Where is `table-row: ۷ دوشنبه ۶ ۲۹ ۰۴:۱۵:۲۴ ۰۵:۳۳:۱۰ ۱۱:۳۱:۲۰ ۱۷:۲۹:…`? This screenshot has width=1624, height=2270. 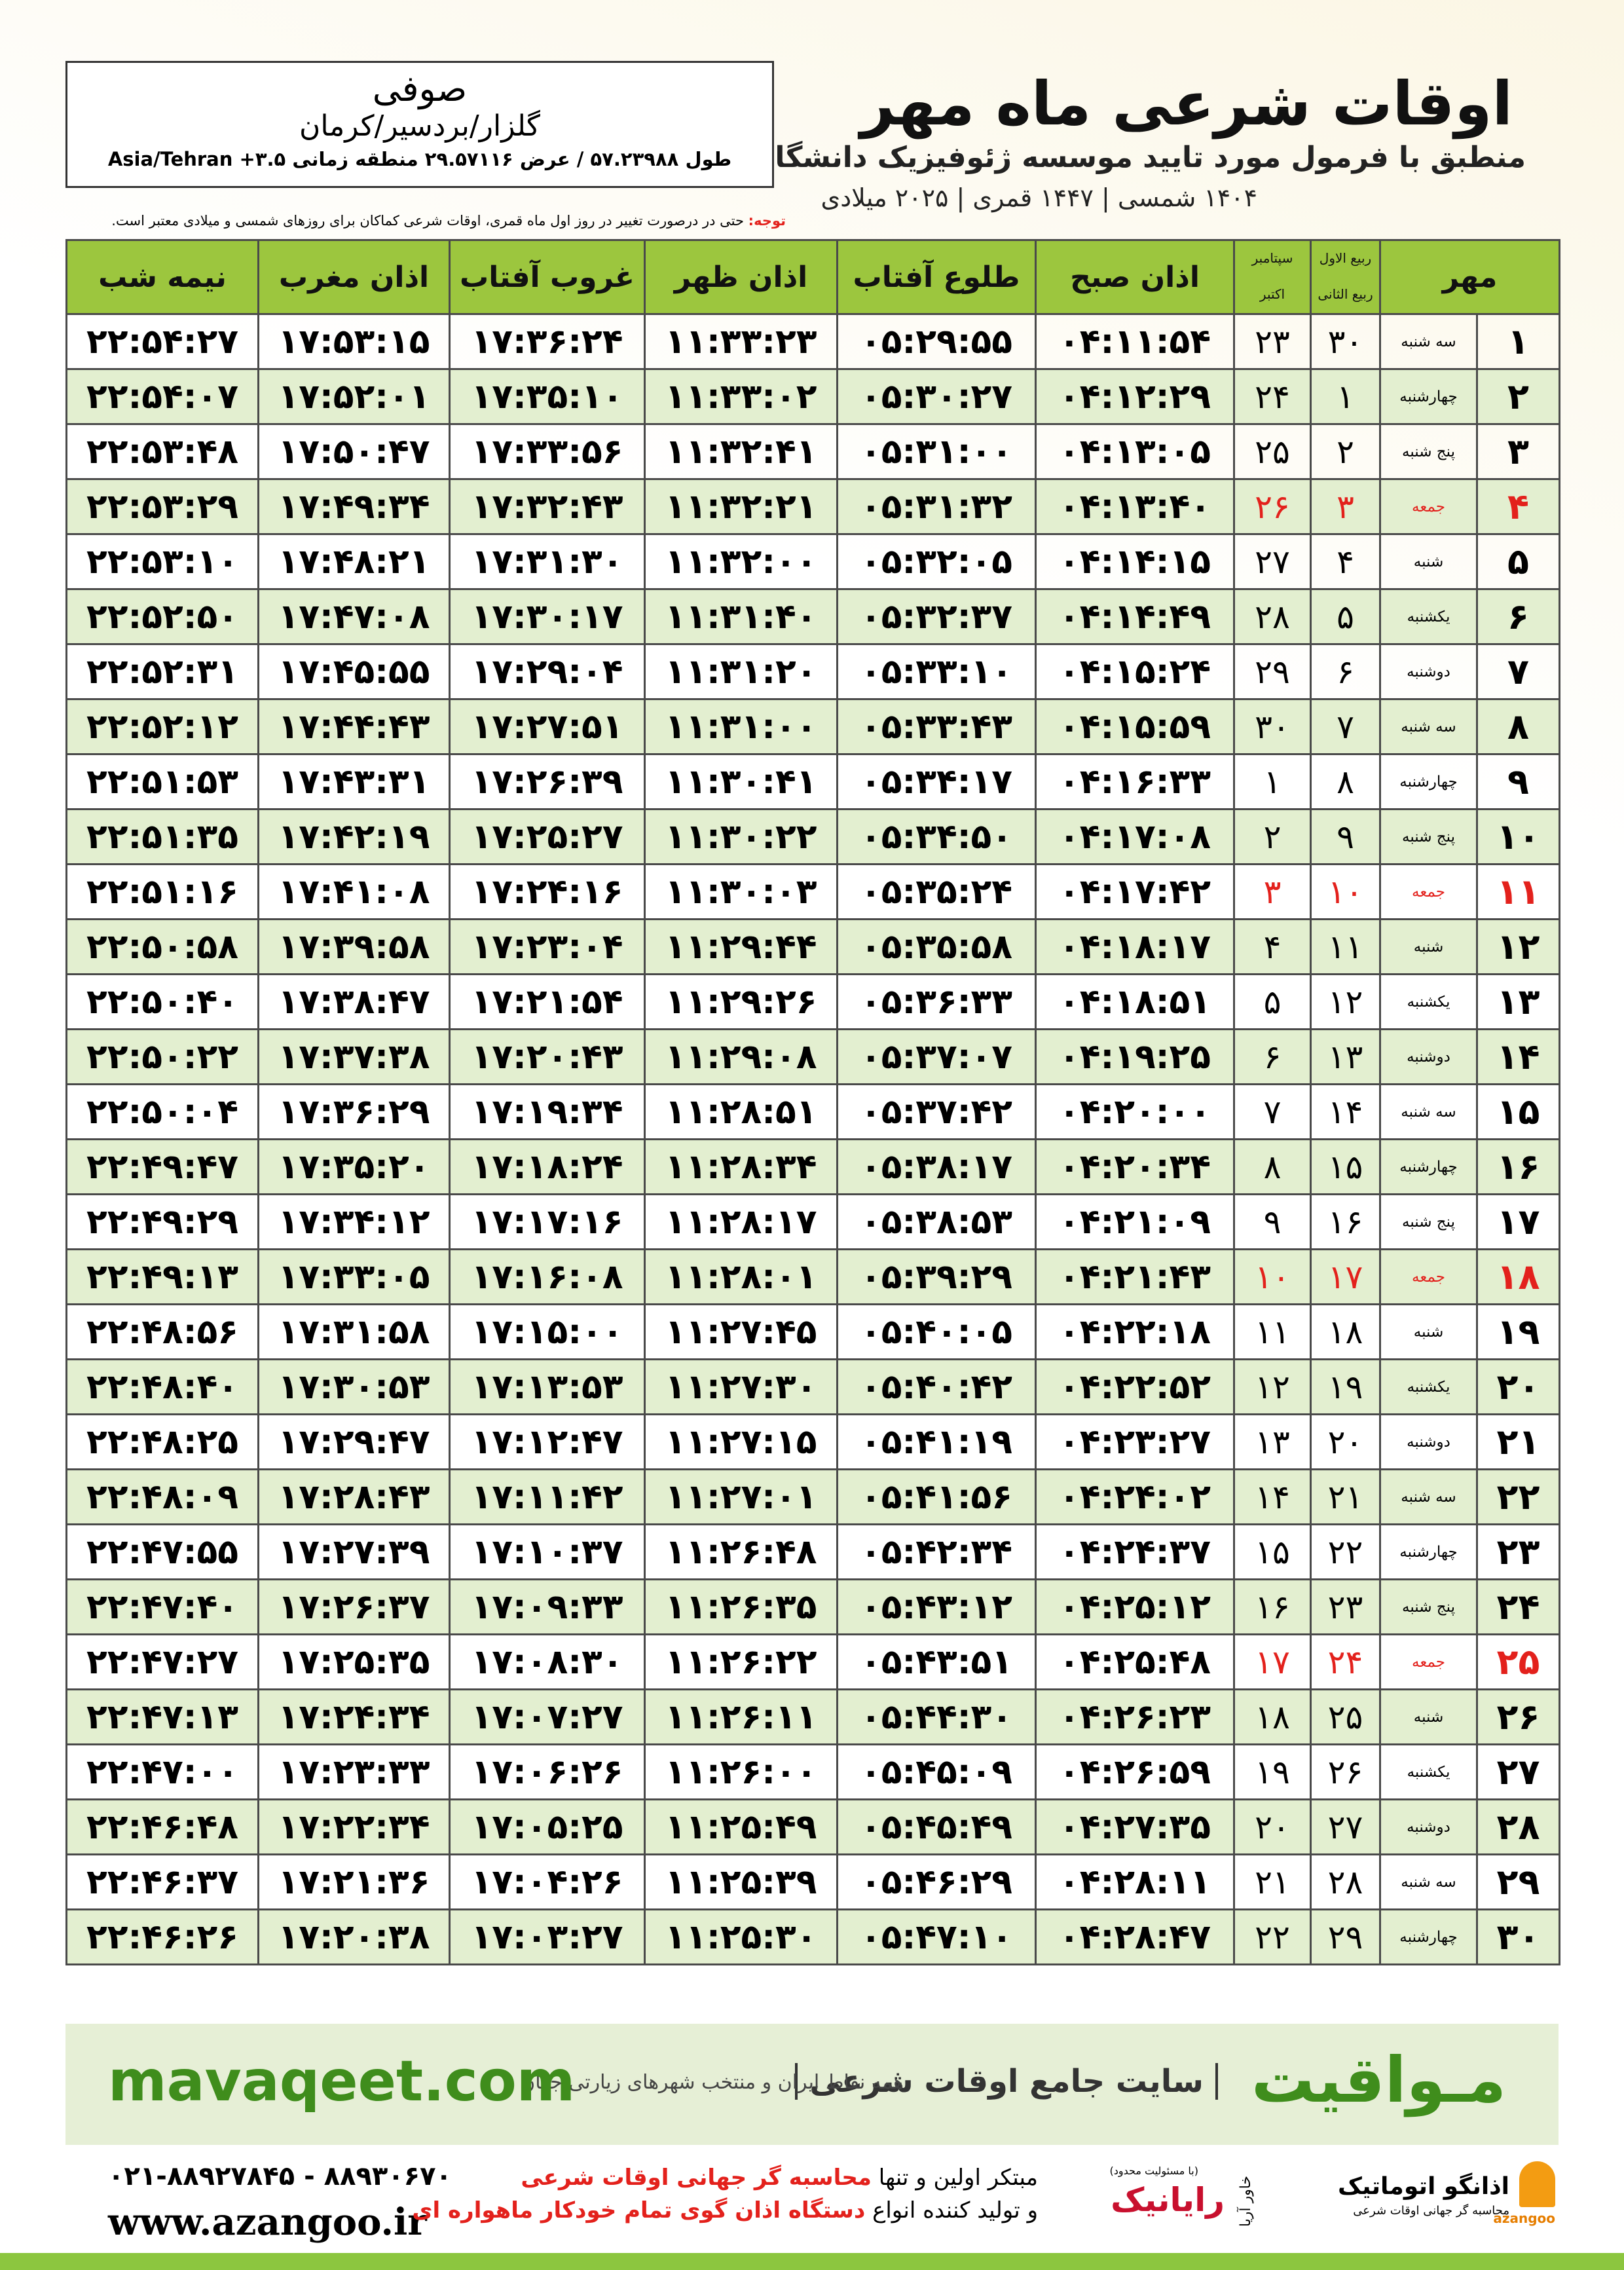 table-row: ۷ دوشنبه ۶ ۲۹ ۰۴:۱۵:۲۴ ۰۵:۳۳:۱۰ ۱۱:۳۱:۲۰ ۱۷:۲۹:… is located at coordinates (813, 671).